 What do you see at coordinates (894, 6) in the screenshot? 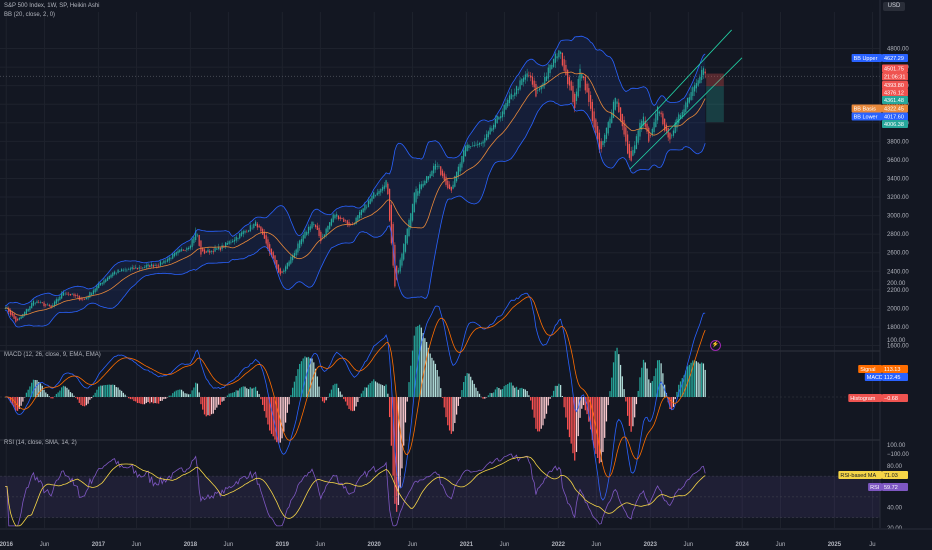
I see `currency-label: USD` at bounding box center [894, 6].